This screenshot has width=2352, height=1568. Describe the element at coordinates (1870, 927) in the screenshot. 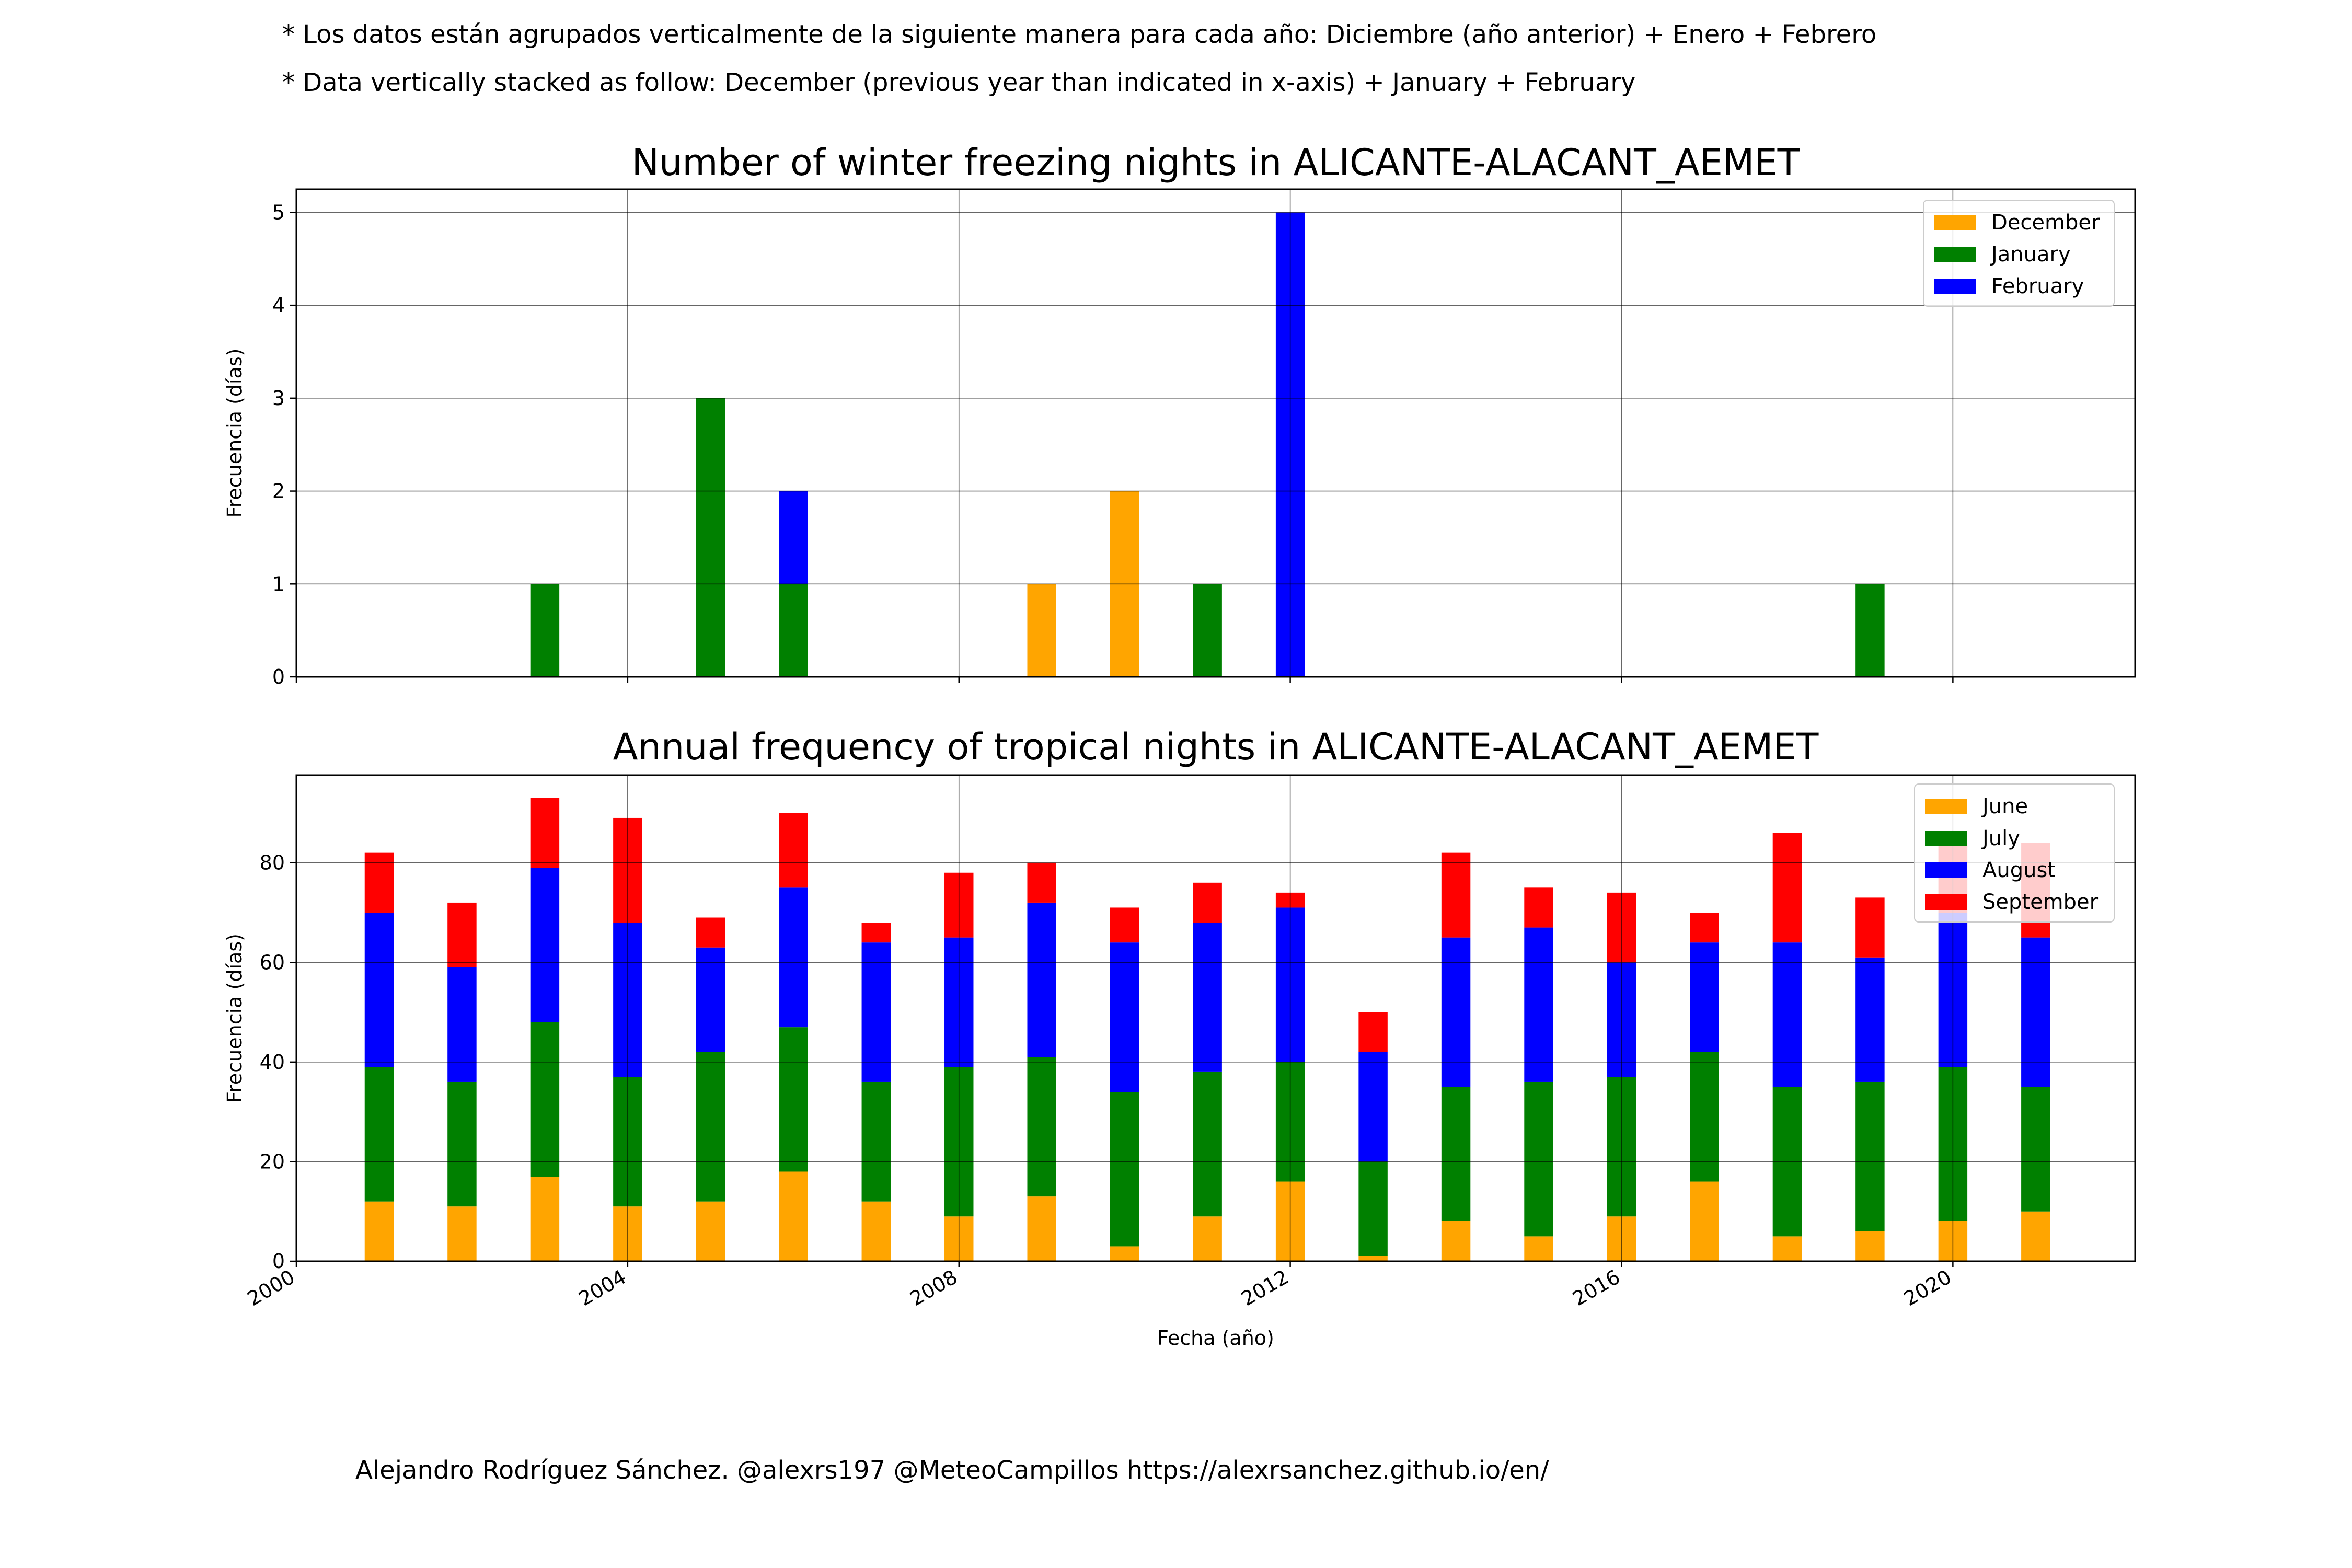

I see `bar-september-2019` at that location.